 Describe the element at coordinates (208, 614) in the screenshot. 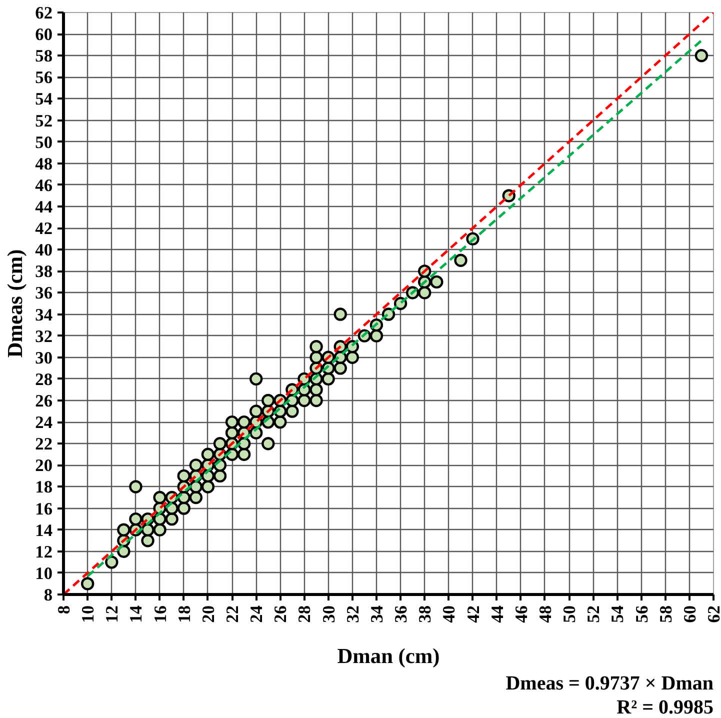

I see `x-tick-label: 20` at that location.